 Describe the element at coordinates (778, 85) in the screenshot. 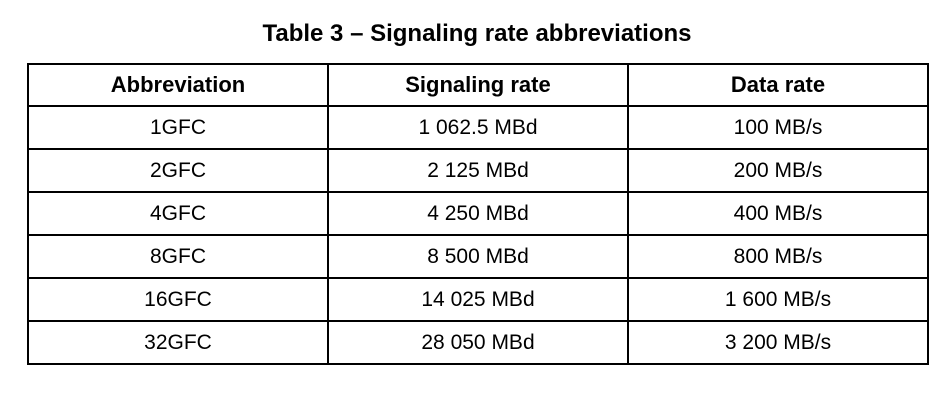

I see `header-data-rate: Data rate` at that location.